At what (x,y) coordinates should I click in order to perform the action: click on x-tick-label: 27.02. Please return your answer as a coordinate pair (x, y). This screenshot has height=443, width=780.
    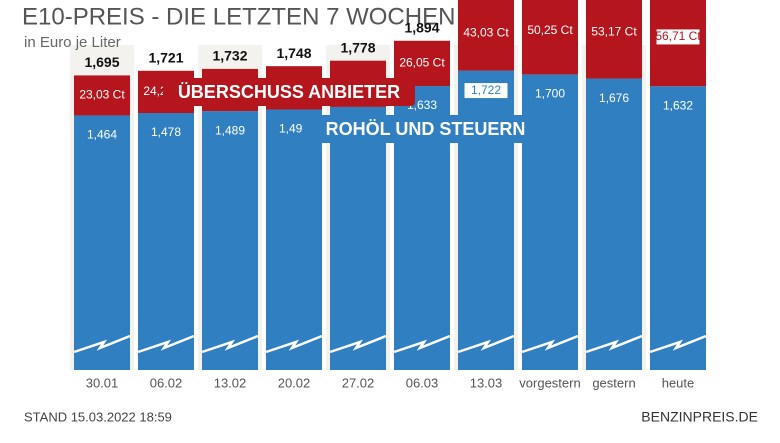
    Looking at the image, I should click on (358, 382).